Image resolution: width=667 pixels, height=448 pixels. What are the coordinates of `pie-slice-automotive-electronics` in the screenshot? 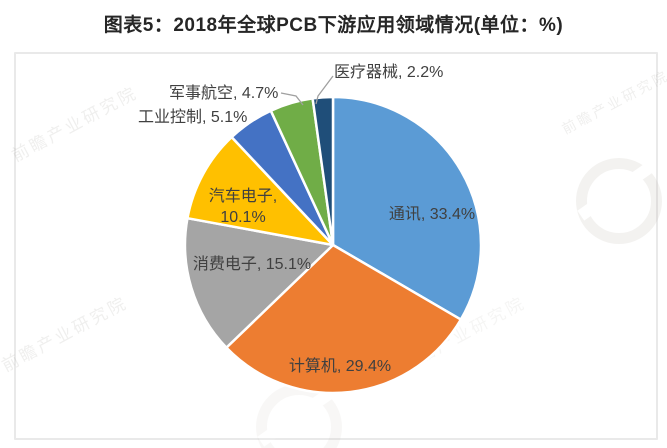 It's located at (260, 191).